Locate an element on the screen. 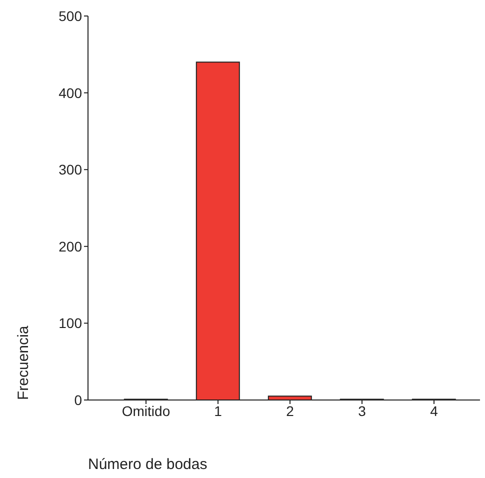 Image resolution: width=485 pixels, height=478 pixels. x-tick-label: Omitido is located at coordinates (146, 410).